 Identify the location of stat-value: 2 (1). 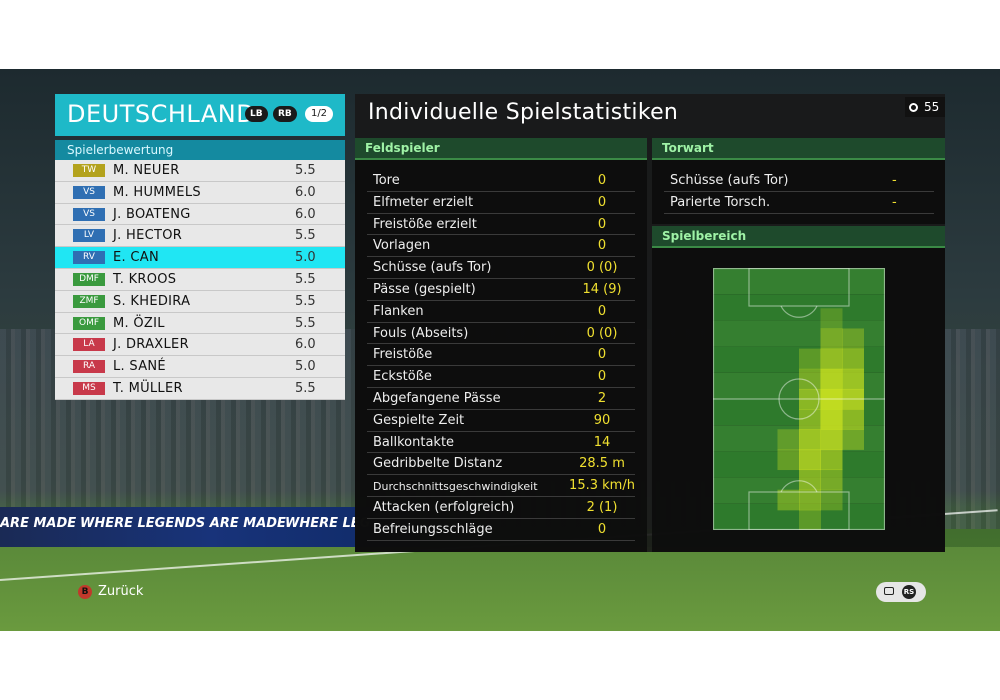
(602, 507).